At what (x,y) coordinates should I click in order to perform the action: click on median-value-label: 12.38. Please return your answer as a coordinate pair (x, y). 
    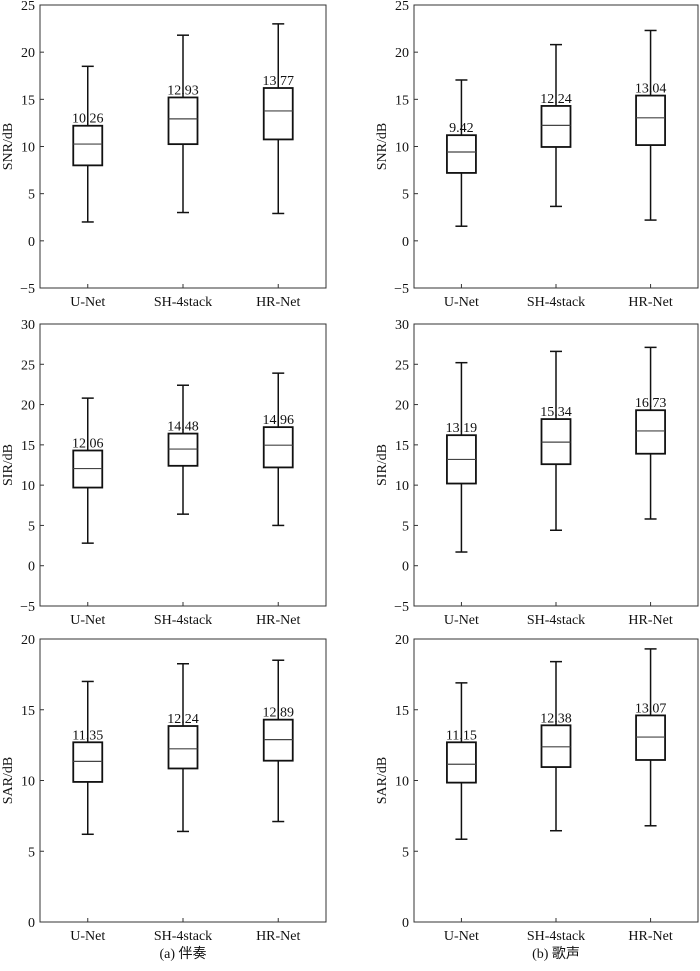
    Looking at the image, I should click on (556, 718).